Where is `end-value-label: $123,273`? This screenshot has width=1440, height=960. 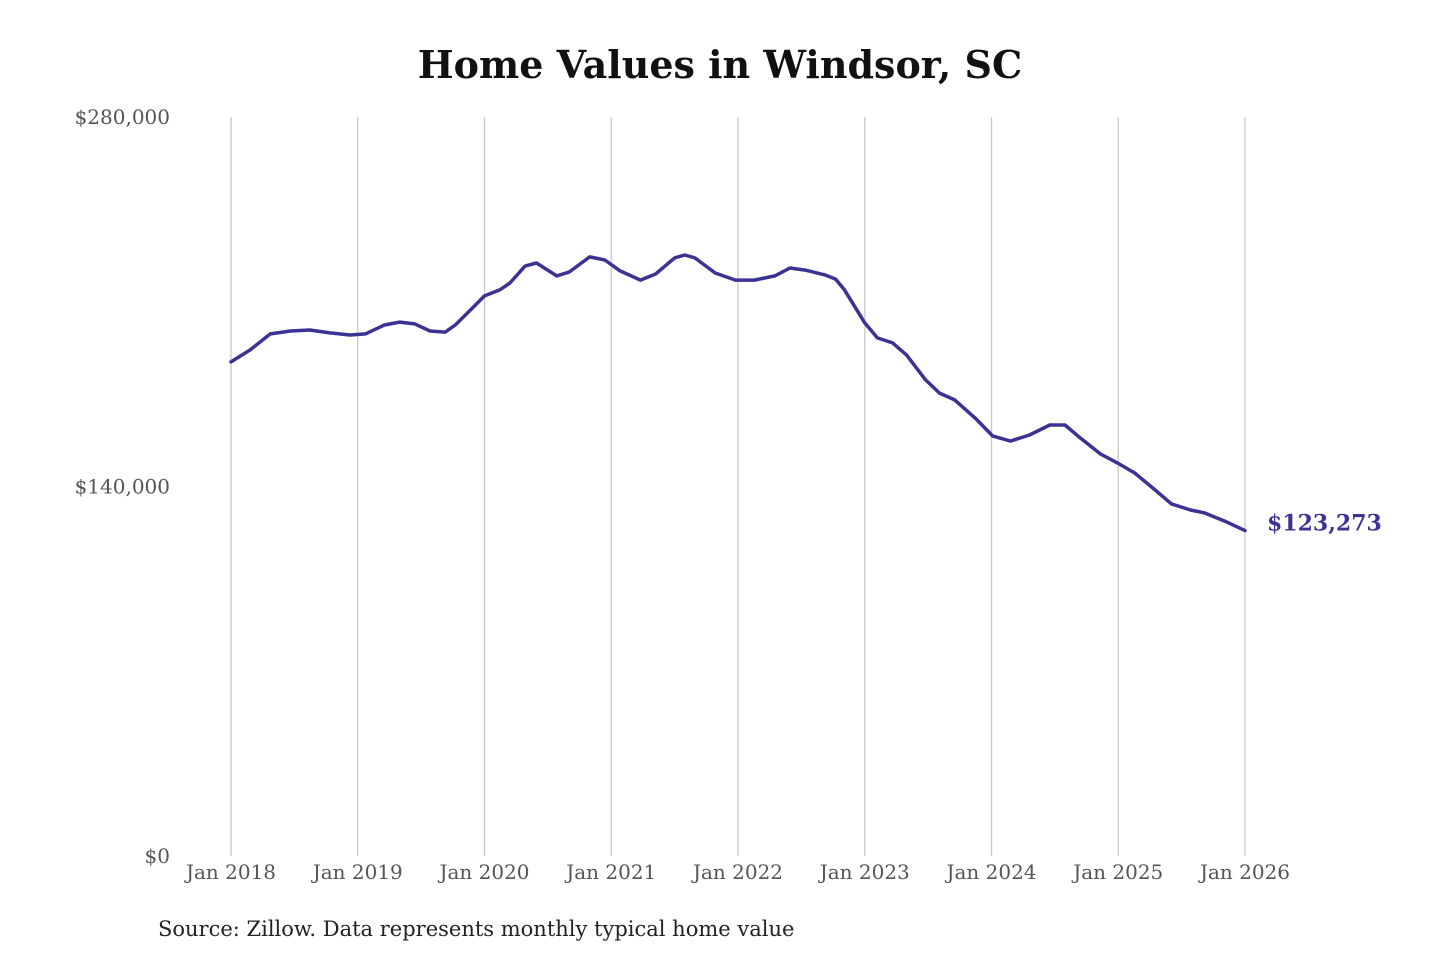 end-value-label: $123,273 is located at coordinates (1324, 524).